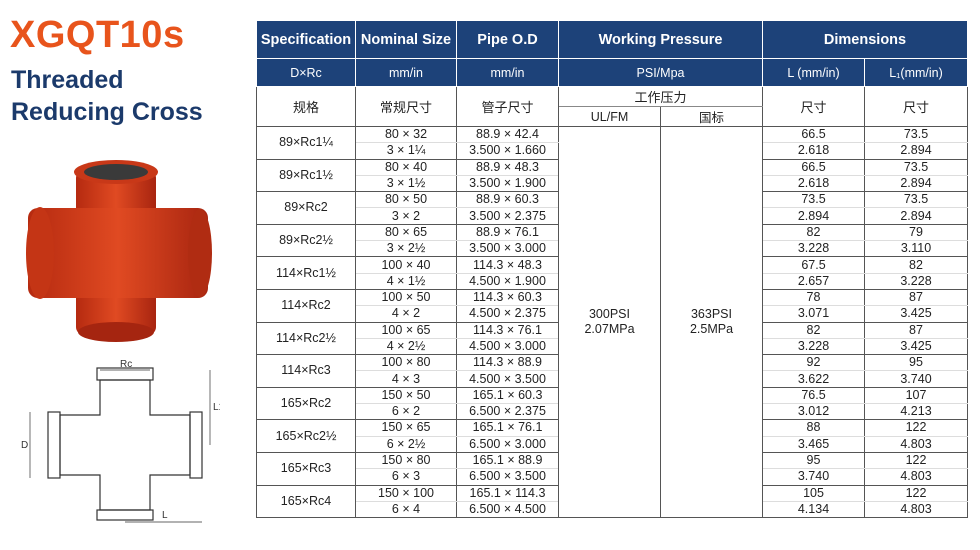 Image resolution: width=980 pixels, height=550 pixels. Describe the element at coordinates (216, 407) in the screenshot. I see `label-l1: L1` at that location.